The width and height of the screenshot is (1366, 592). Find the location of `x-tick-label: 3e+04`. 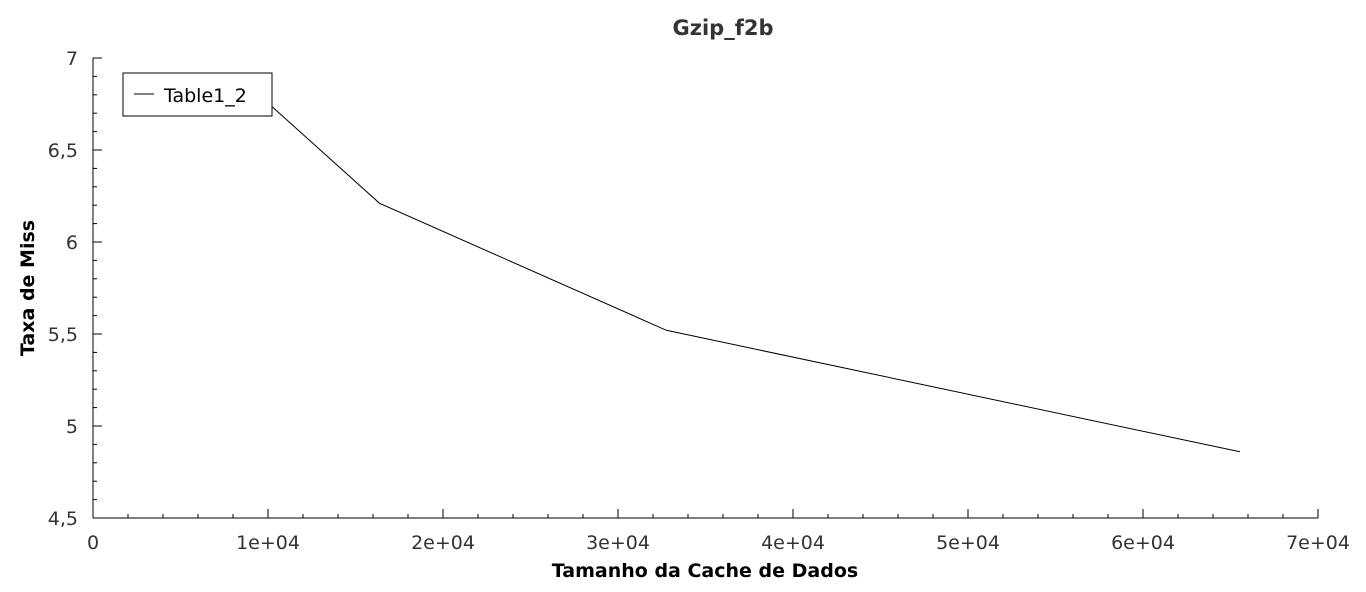

x-tick-label: 3e+04 is located at coordinates (618, 543).